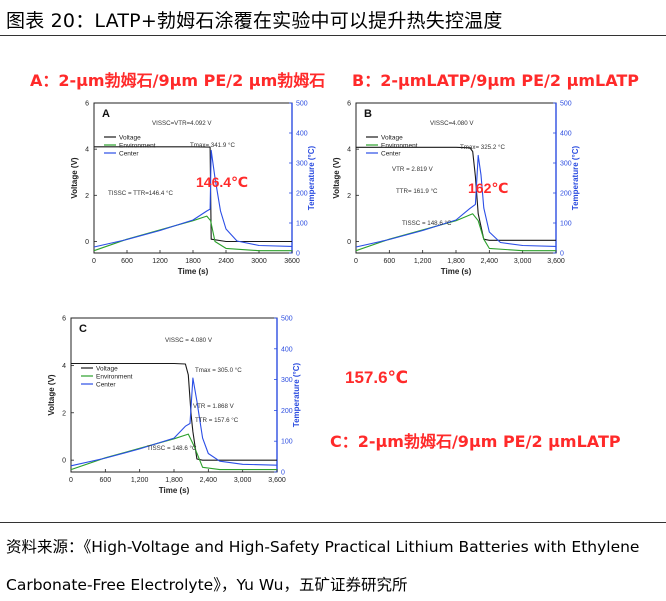 Image resolution: width=666 pixels, height=601 pixels. What do you see at coordinates (333, 35) in the screenshot?
I see `title-rule` at bounding box center [333, 35].